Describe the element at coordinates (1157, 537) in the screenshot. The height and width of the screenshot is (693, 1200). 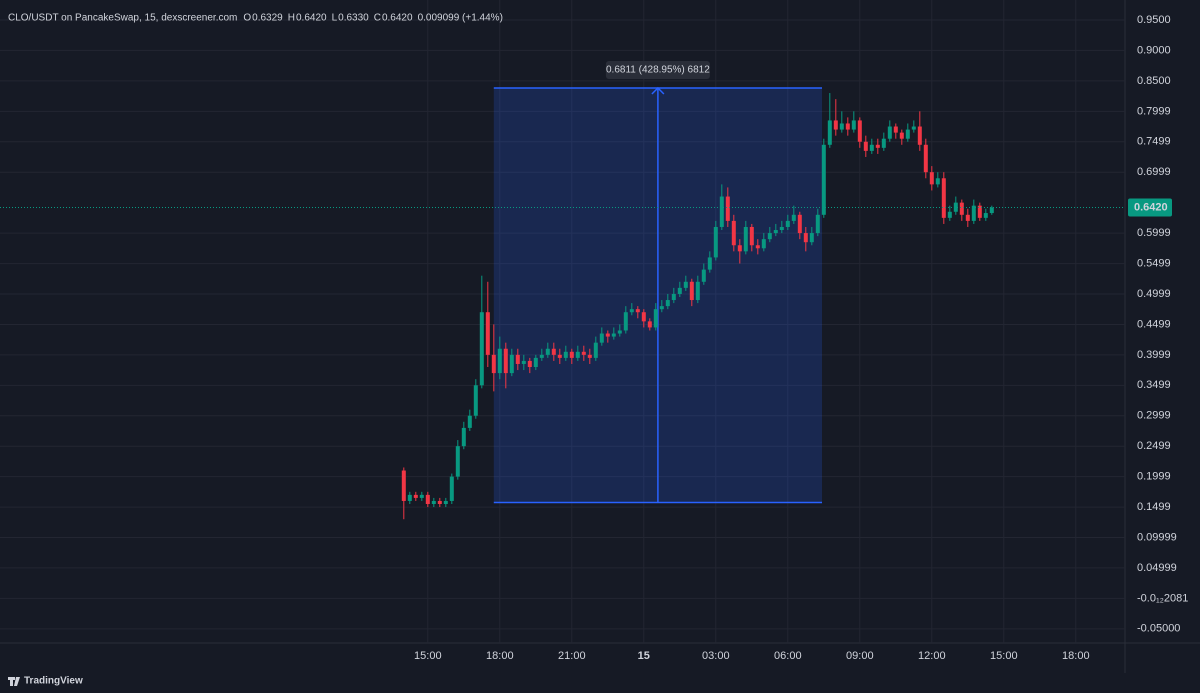
I see `y-tick-label: 0.09999` at that location.